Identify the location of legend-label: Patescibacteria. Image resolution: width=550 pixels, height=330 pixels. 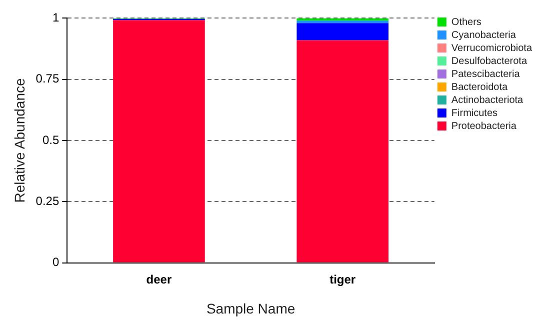
(485, 74).